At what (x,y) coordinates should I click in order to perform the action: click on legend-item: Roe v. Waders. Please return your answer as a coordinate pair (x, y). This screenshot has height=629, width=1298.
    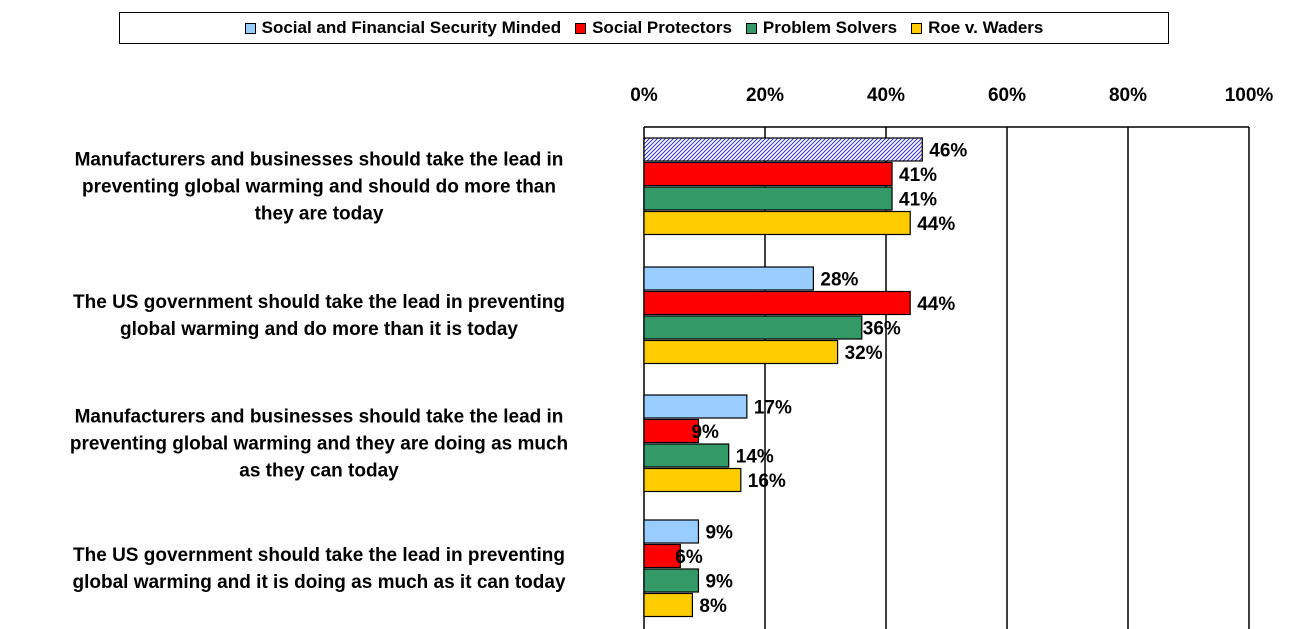
    Looking at the image, I should click on (977, 28).